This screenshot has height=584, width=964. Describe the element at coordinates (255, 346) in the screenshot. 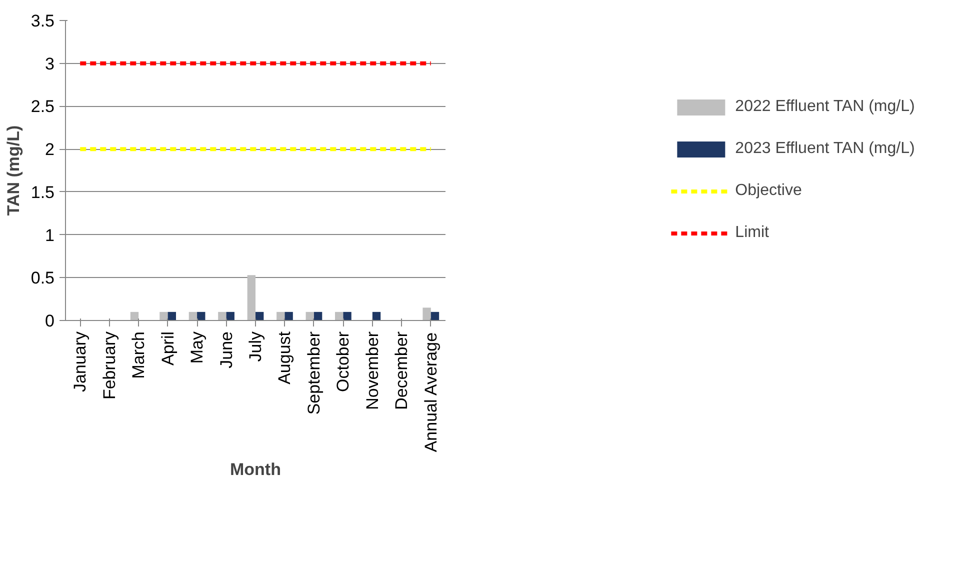

I see `x-tick-label: July` at that location.